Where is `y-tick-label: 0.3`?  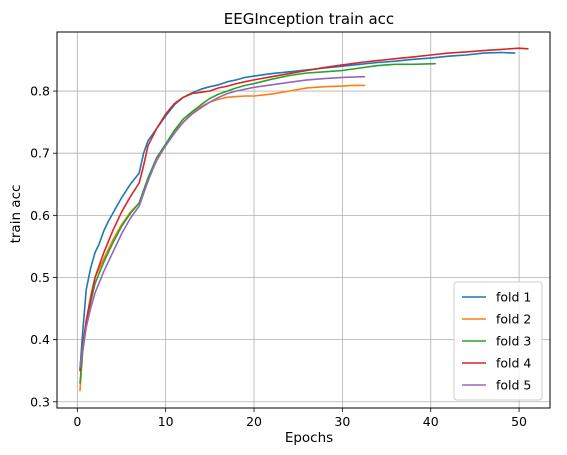 y-tick-label: 0.3 is located at coordinates (40, 401).